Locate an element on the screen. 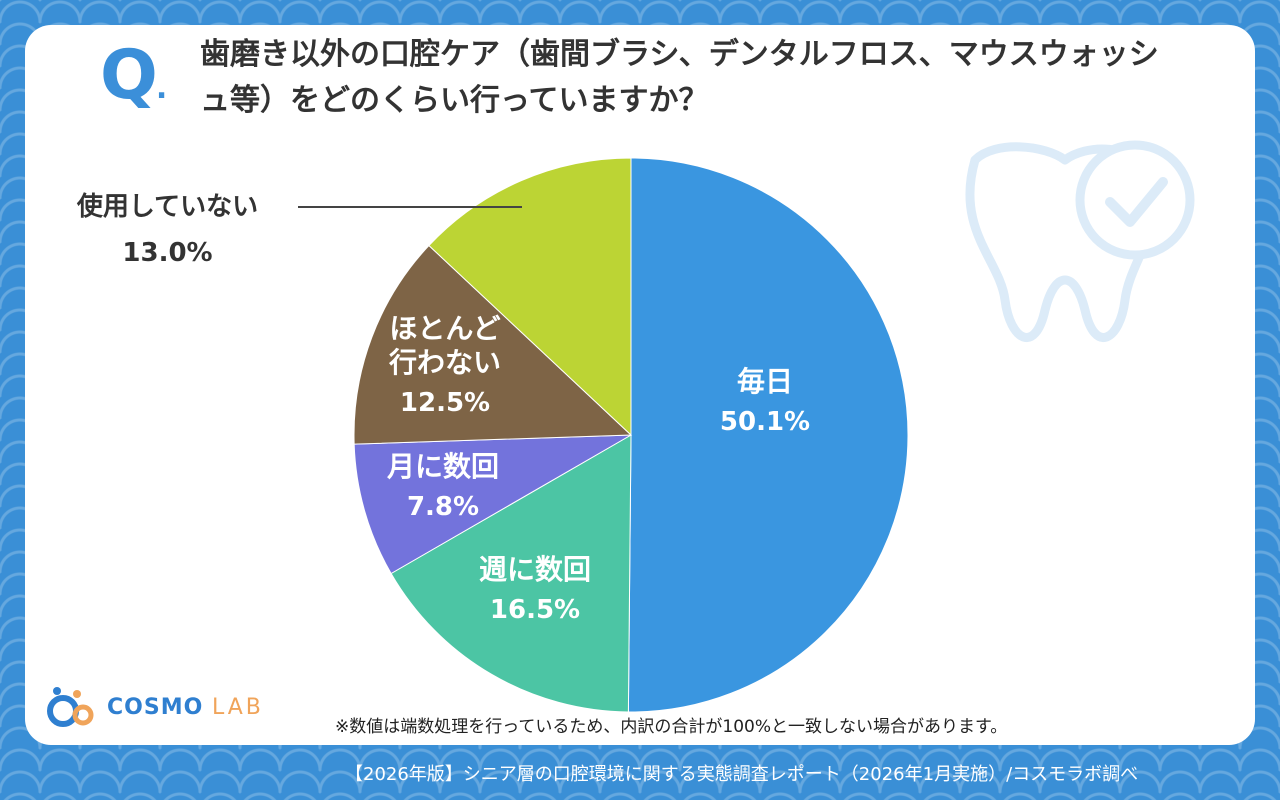 This screenshot has width=1280, height=800. label-rarely: ほとんど 行わない 12.5% is located at coordinates (445, 366).